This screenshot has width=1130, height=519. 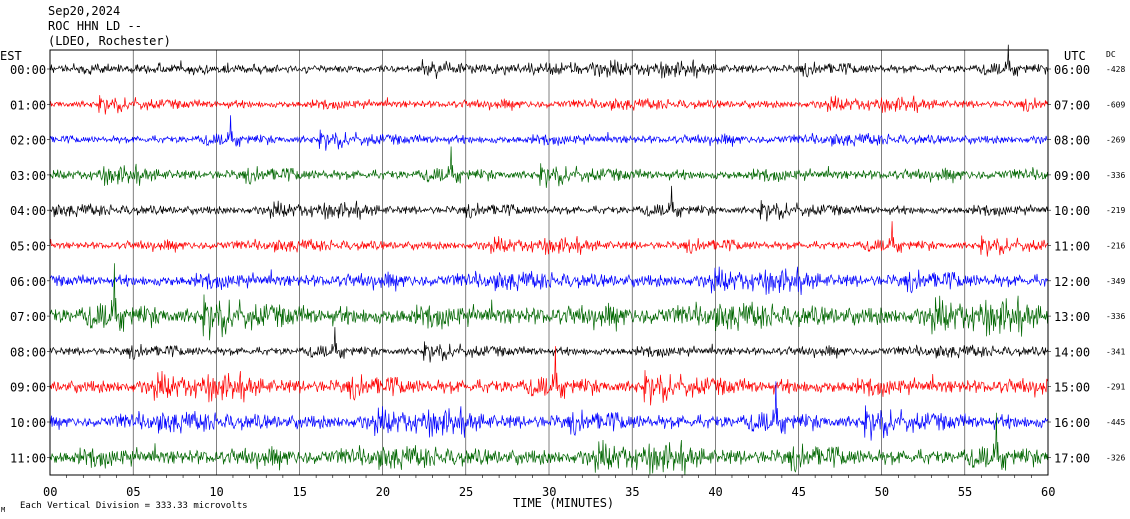 What do you see at coordinates (28, 247) in the screenshot?
I see `est-time-label: 05:00` at bounding box center [28, 247].